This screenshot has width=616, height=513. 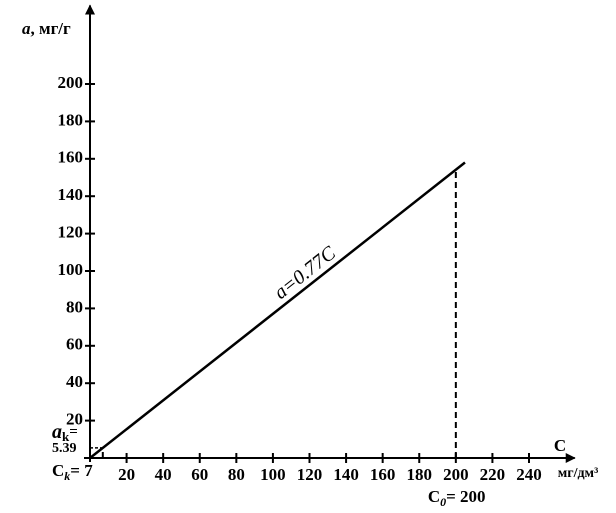 What do you see at coordinates (71, 119) in the screenshot?
I see `y-tick-label: 180` at bounding box center [71, 119].